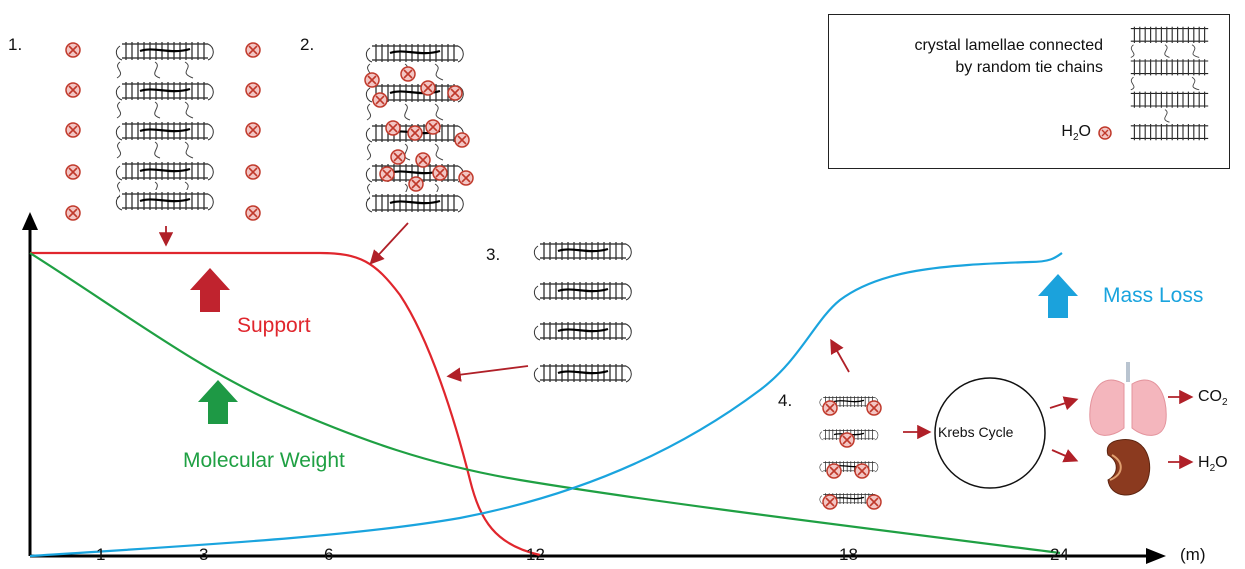 Image resolution: width=1245 pixels, height=569 pixels. What do you see at coordinates (204, 554) in the screenshot?
I see `x-tick-3: 3` at bounding box center [204, 554].